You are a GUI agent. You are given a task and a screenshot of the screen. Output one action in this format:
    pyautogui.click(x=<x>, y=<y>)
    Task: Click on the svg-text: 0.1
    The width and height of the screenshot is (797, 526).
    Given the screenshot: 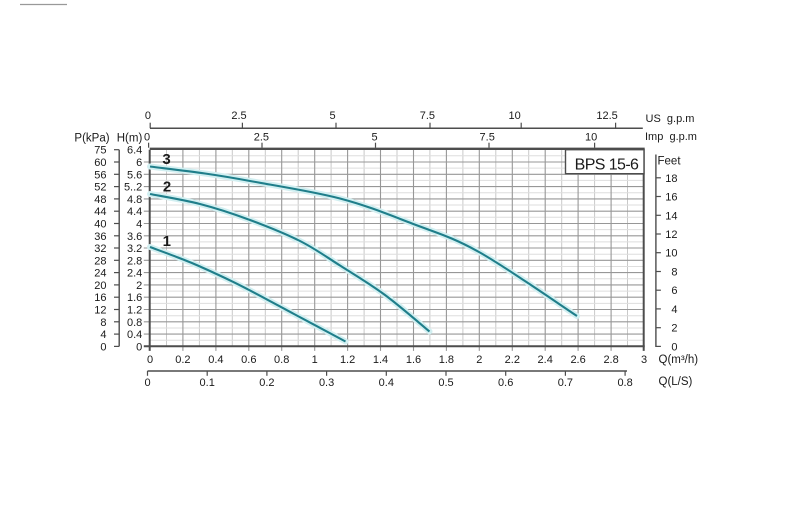 What is the action you would take?
    pyautogui.click(x=207, y=383)
    